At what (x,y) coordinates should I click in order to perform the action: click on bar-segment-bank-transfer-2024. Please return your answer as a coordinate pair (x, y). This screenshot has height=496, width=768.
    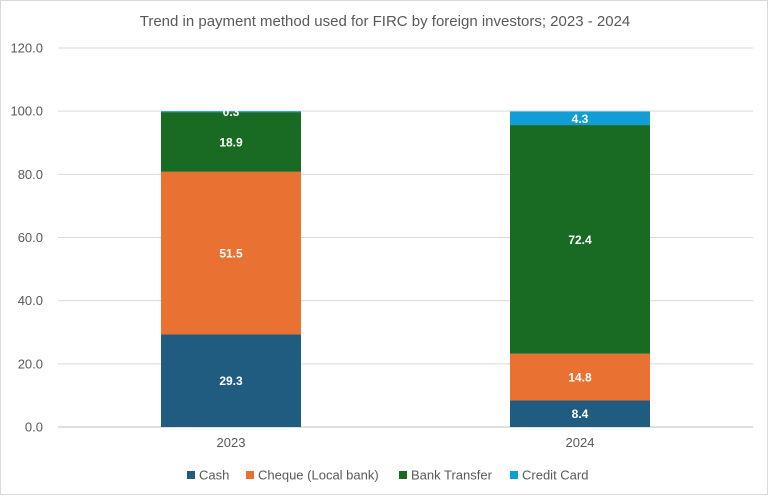
    Looking at the image, I should click on (580, 239).